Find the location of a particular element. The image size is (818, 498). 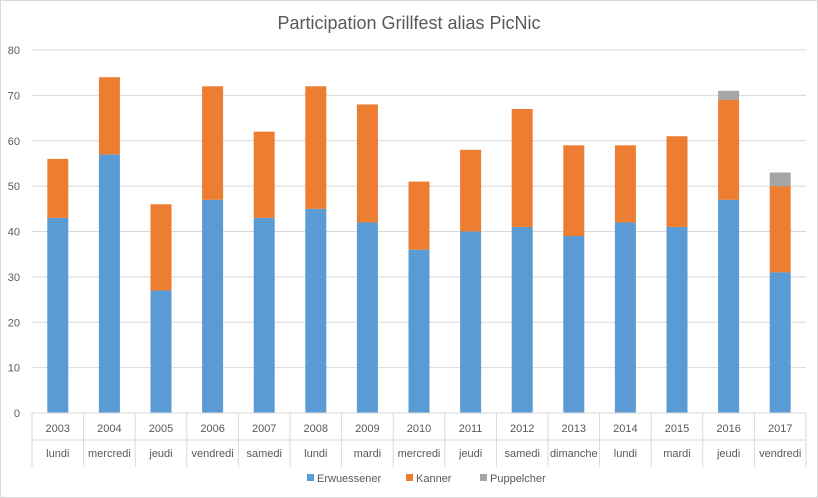

x-tick-label-year: 2003 is located at coordinates (58, 429).